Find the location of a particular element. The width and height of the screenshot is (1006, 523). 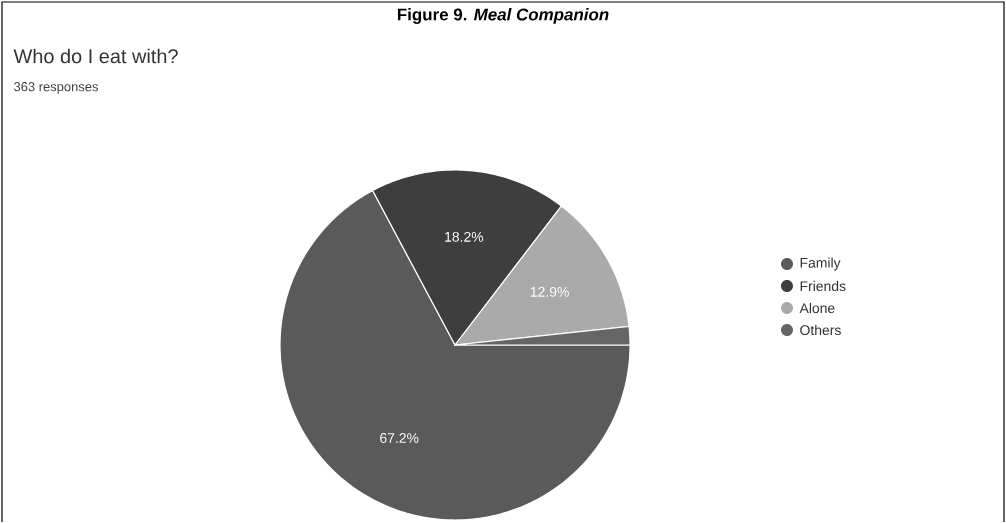

text: Who do I eat with? is located at coordinates (95, 56).